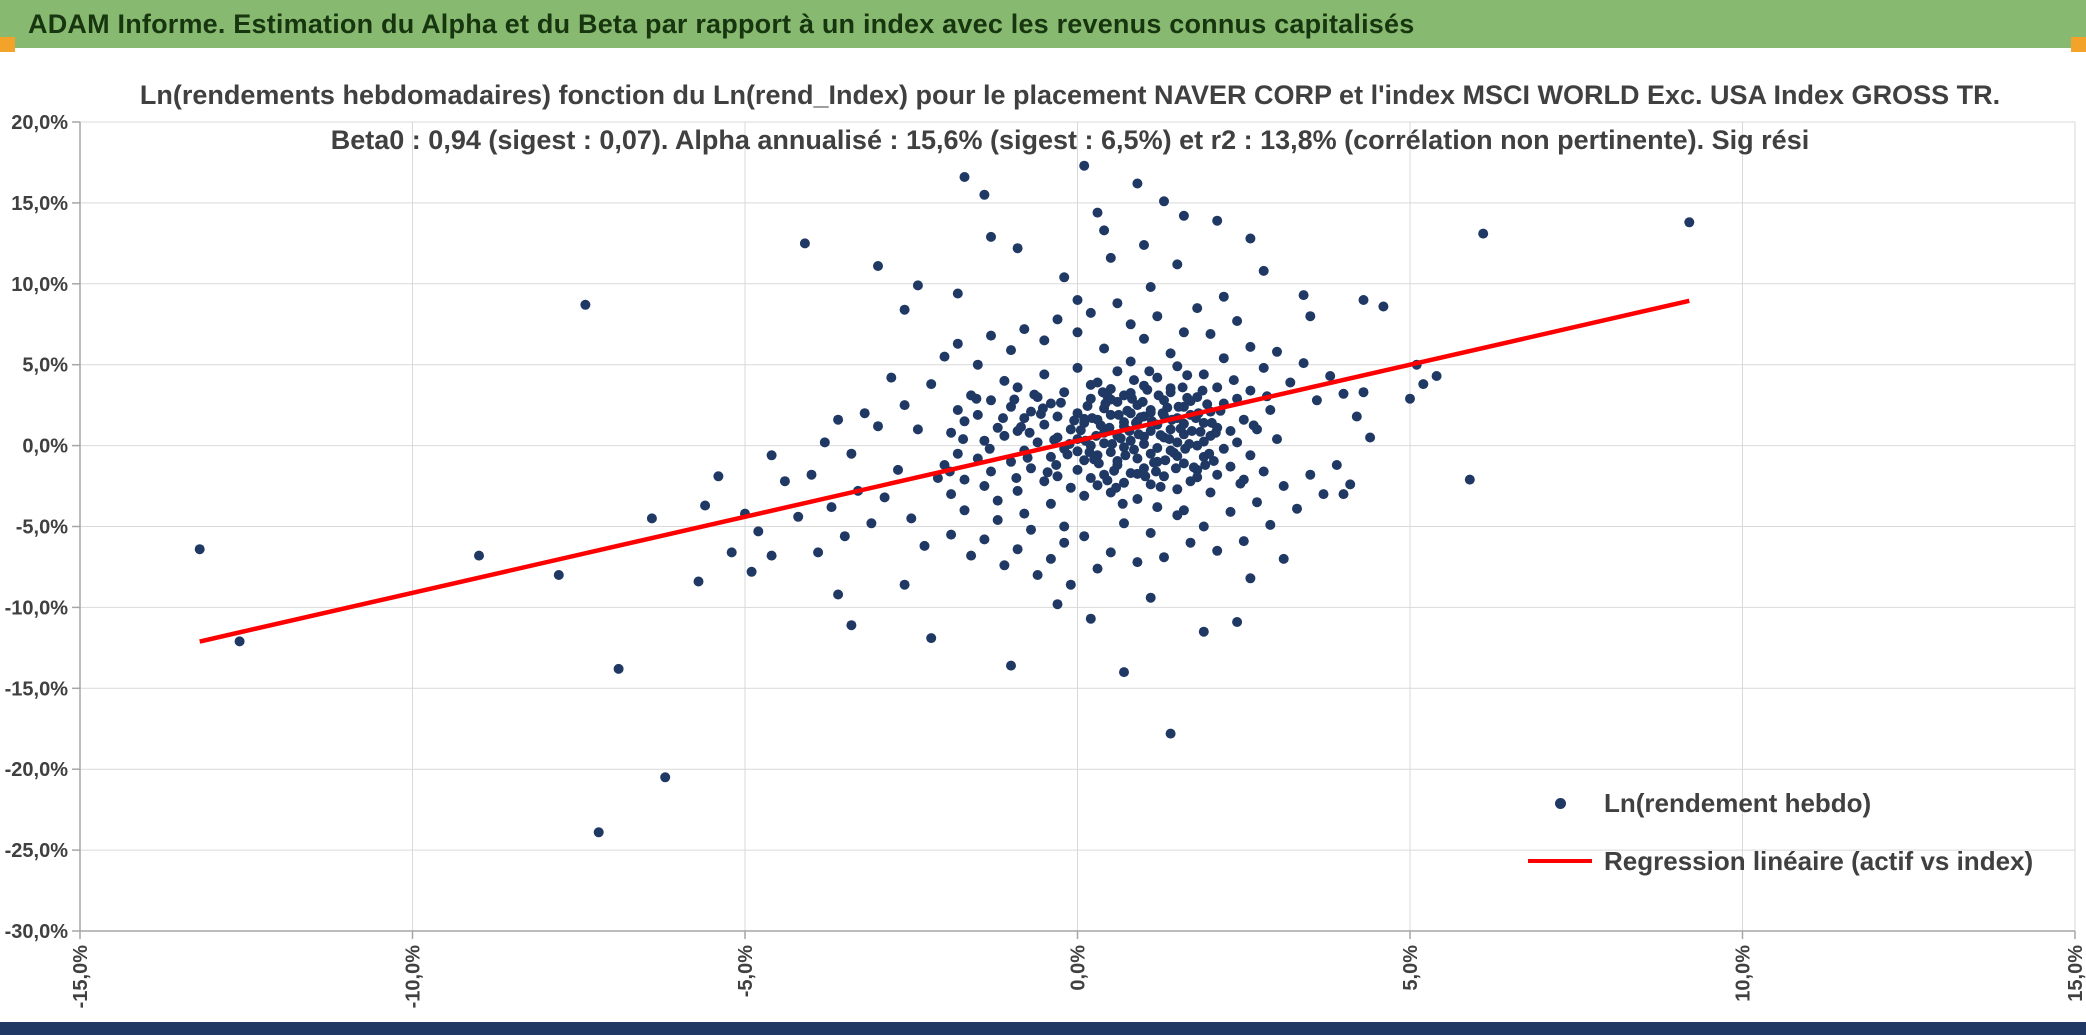 The height and width of the screenshot is (1035, 2086). What do you see at coordinates (1043, 1028) in the screenshot?
I see `bottom-bar` at bounding box center [1043, 1028].